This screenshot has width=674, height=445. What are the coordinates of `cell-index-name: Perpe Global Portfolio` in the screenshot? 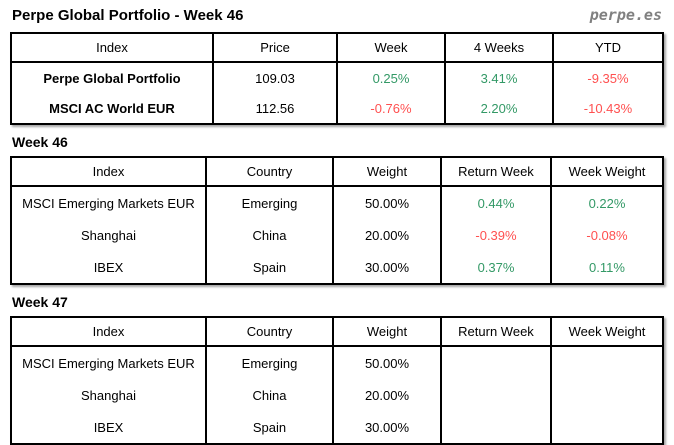 It's located at (112, 77).